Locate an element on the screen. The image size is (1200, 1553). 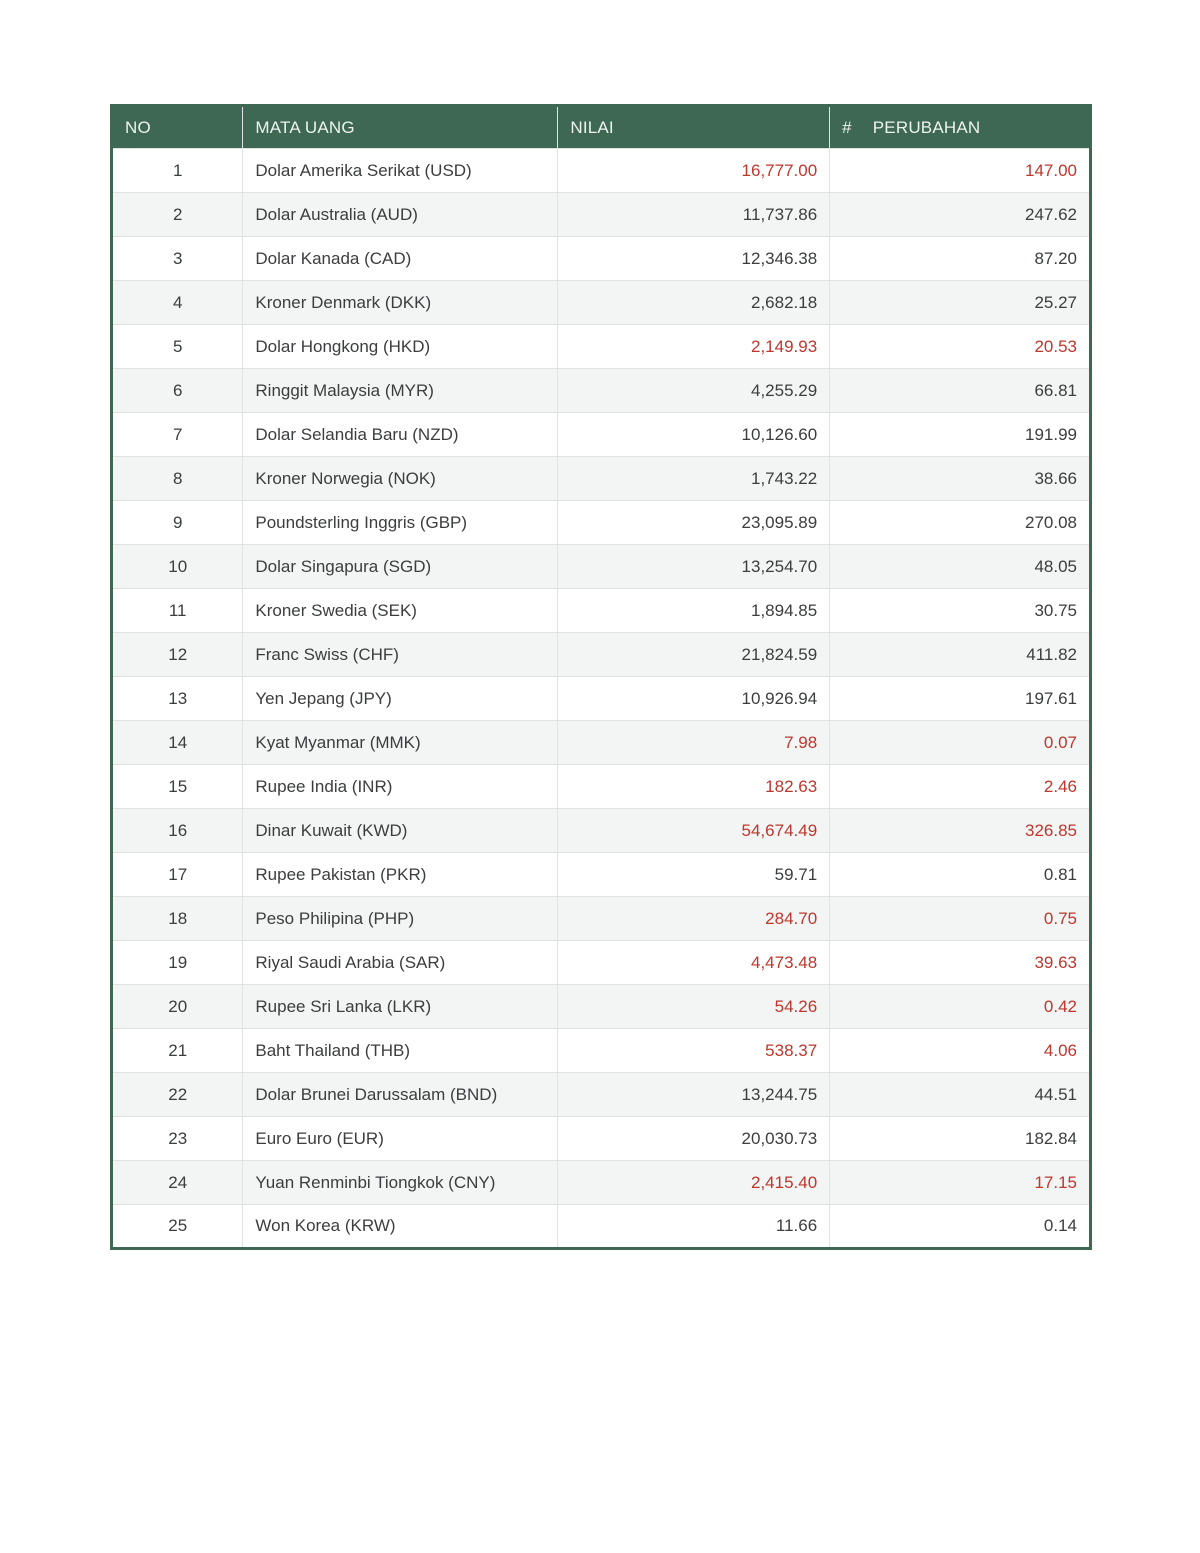
currency-change: 411.82 is located at coordinates (1051, 654).